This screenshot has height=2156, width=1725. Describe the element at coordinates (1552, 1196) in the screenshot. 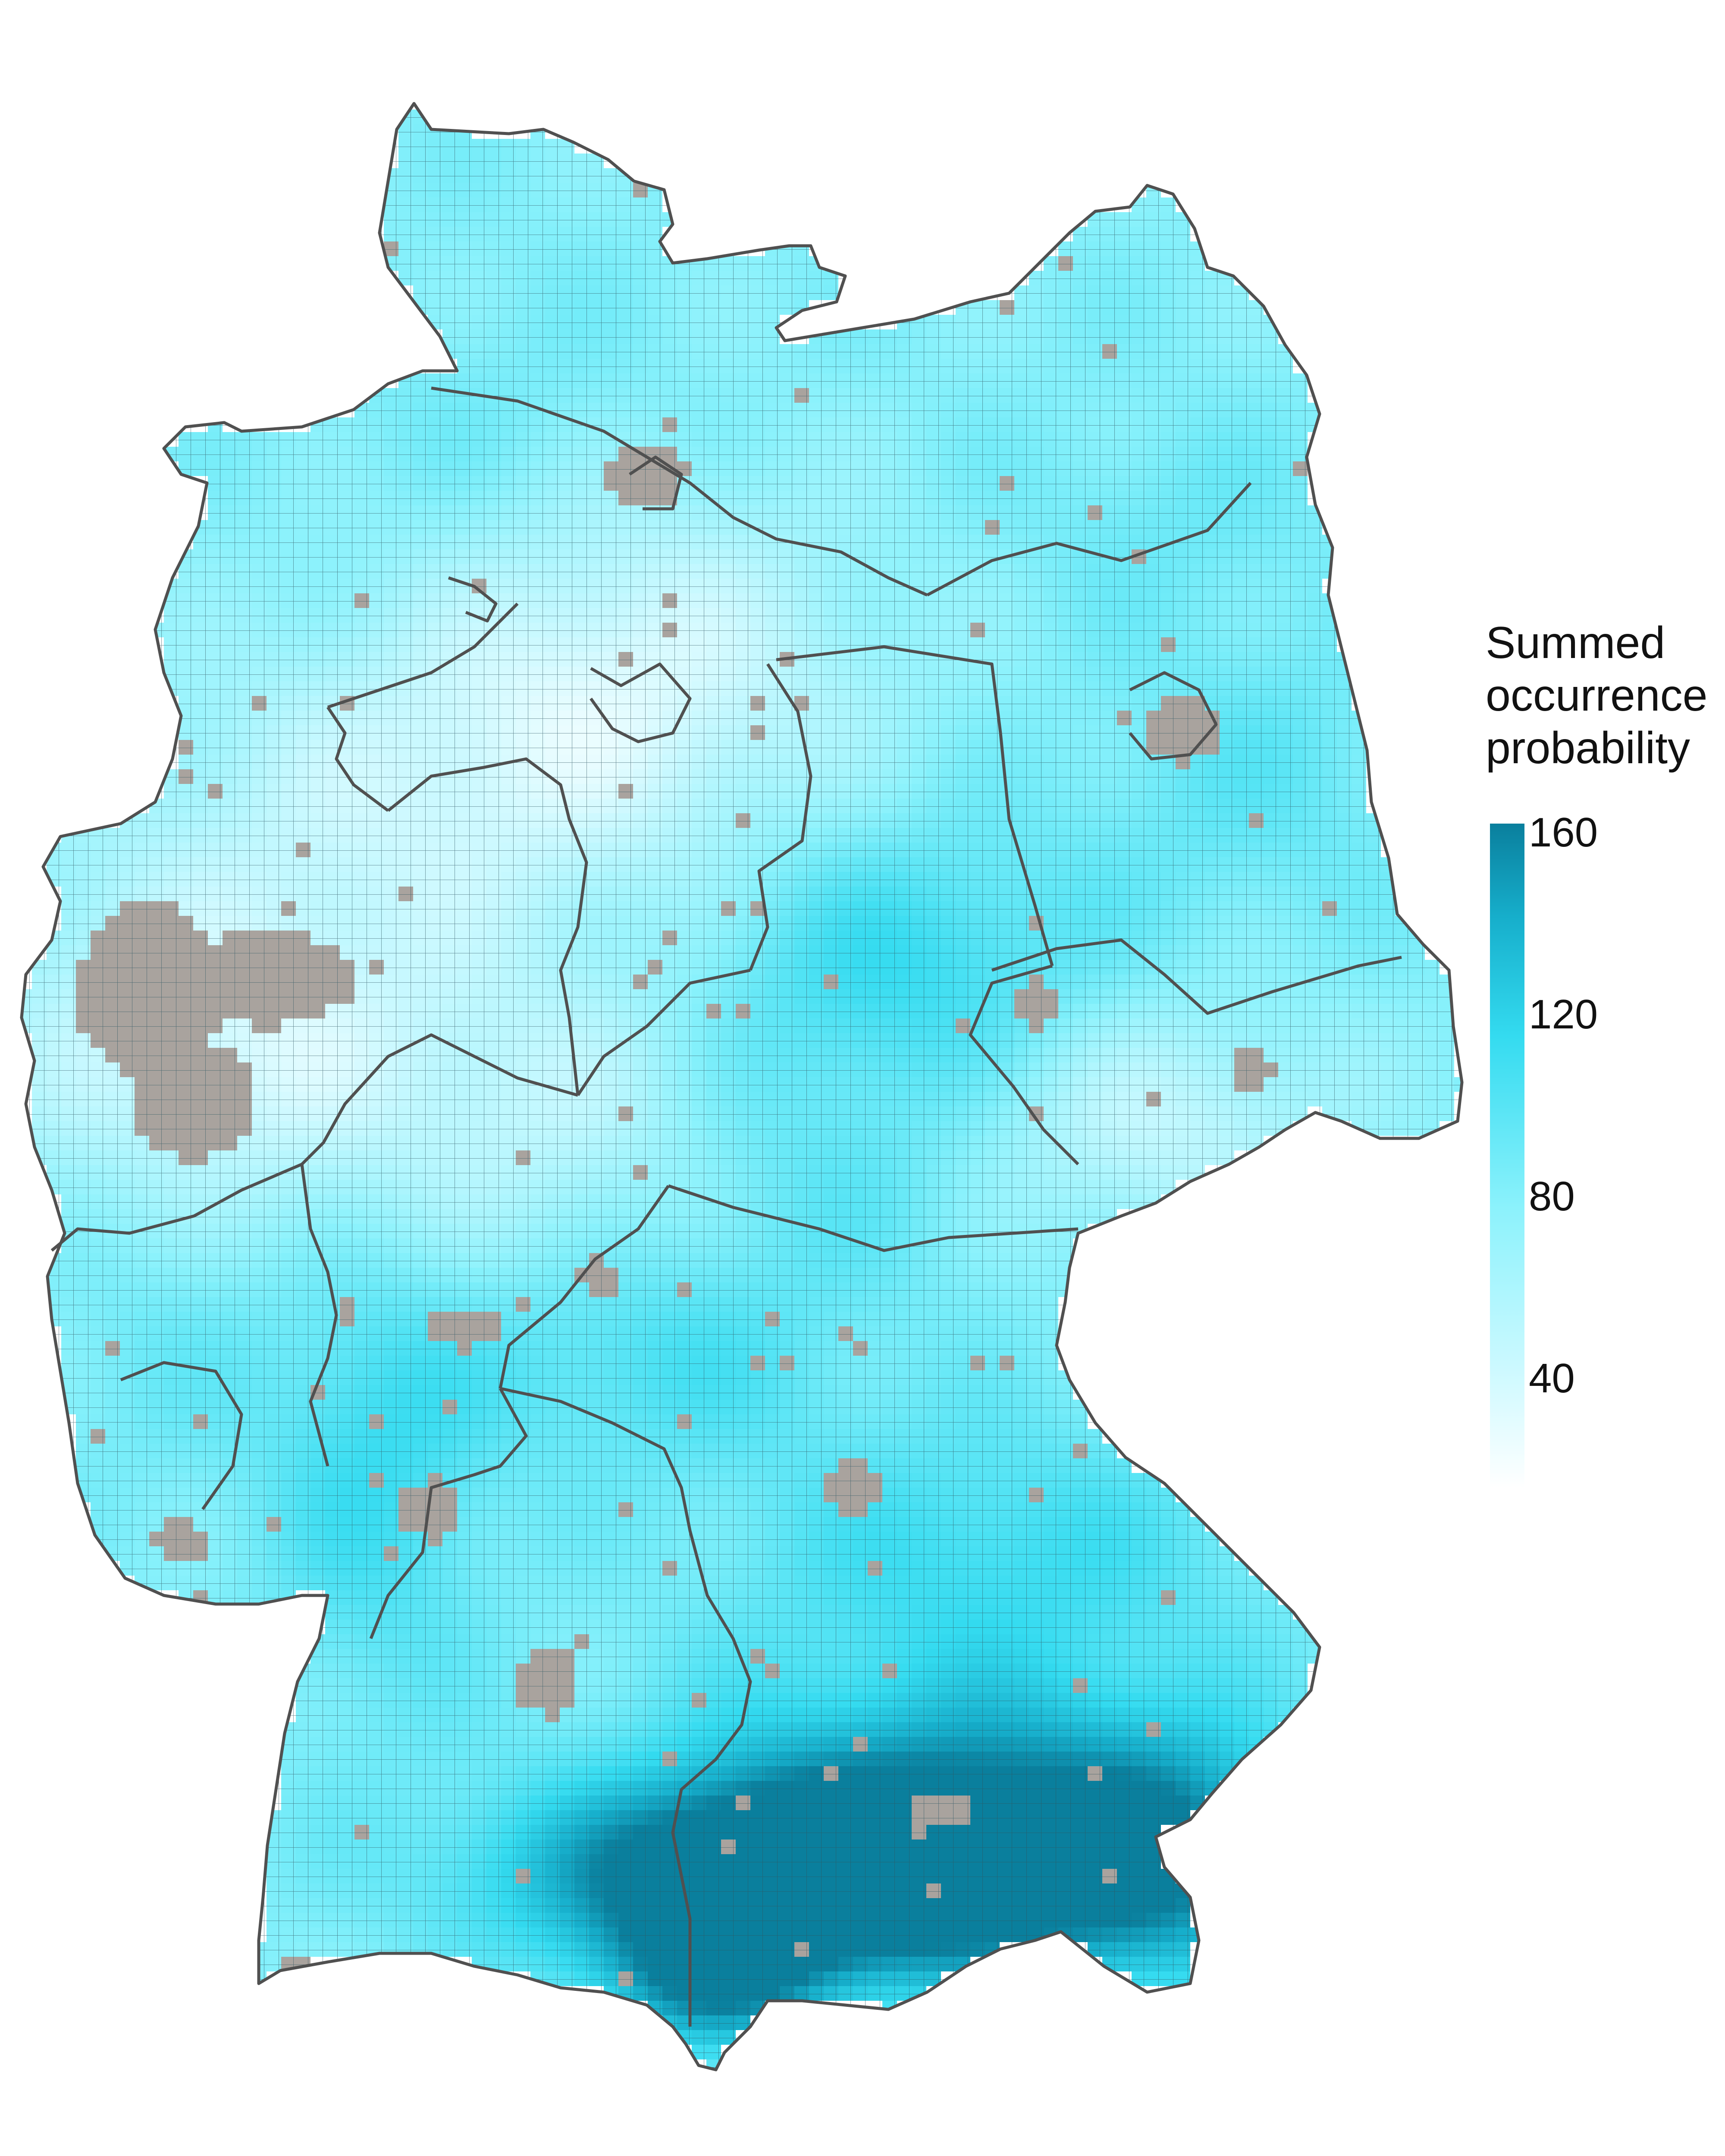

I see `legend-tick-label: 80` at that location.